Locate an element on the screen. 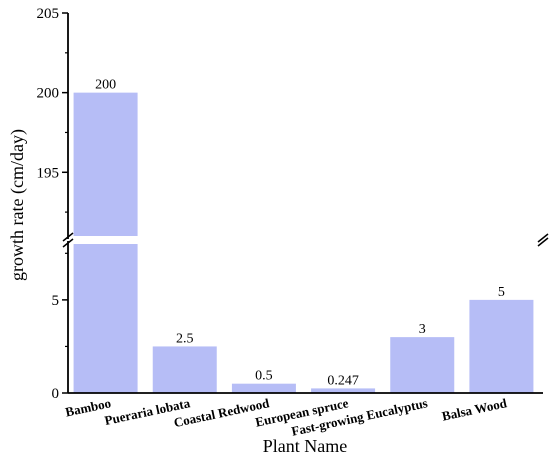  data-label-european-spruce: 0.247 is located at coordinates (343, 380).